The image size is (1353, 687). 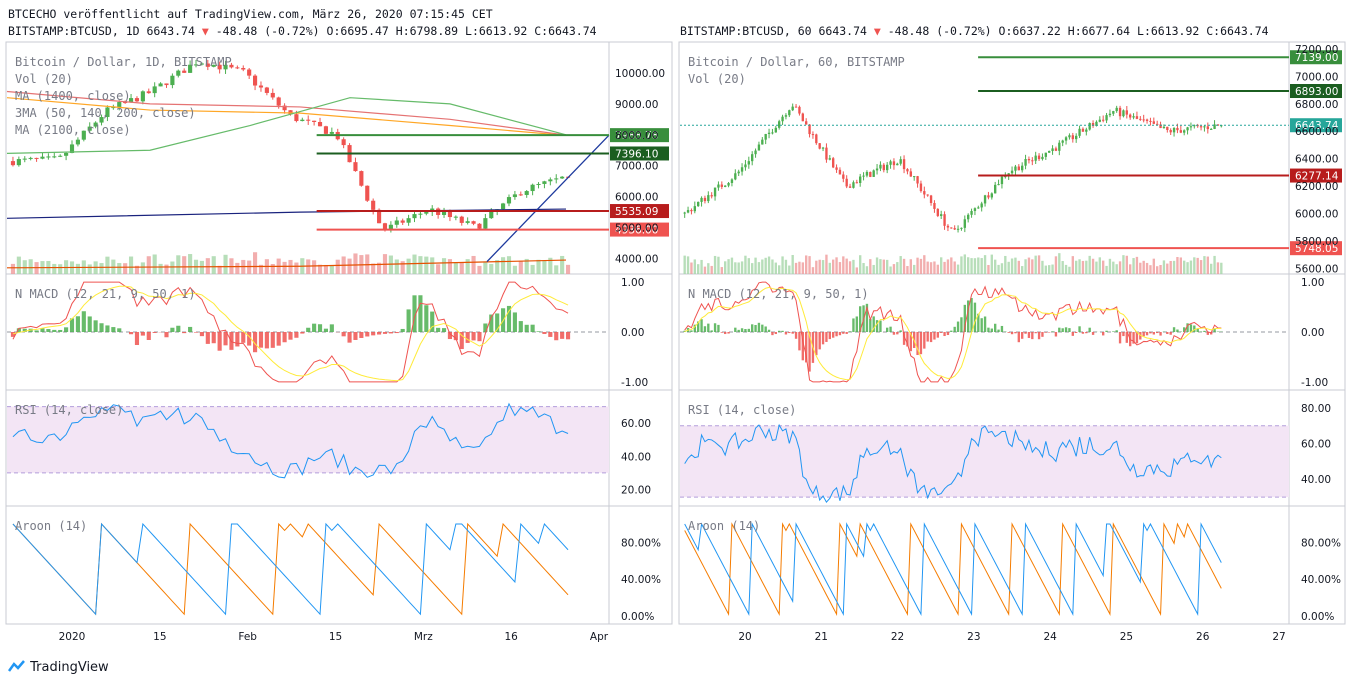 What do you see at coordinates (897, 637) in the screenshot?
I see `time-tick-label: 22` at bounding box center [897, 637].